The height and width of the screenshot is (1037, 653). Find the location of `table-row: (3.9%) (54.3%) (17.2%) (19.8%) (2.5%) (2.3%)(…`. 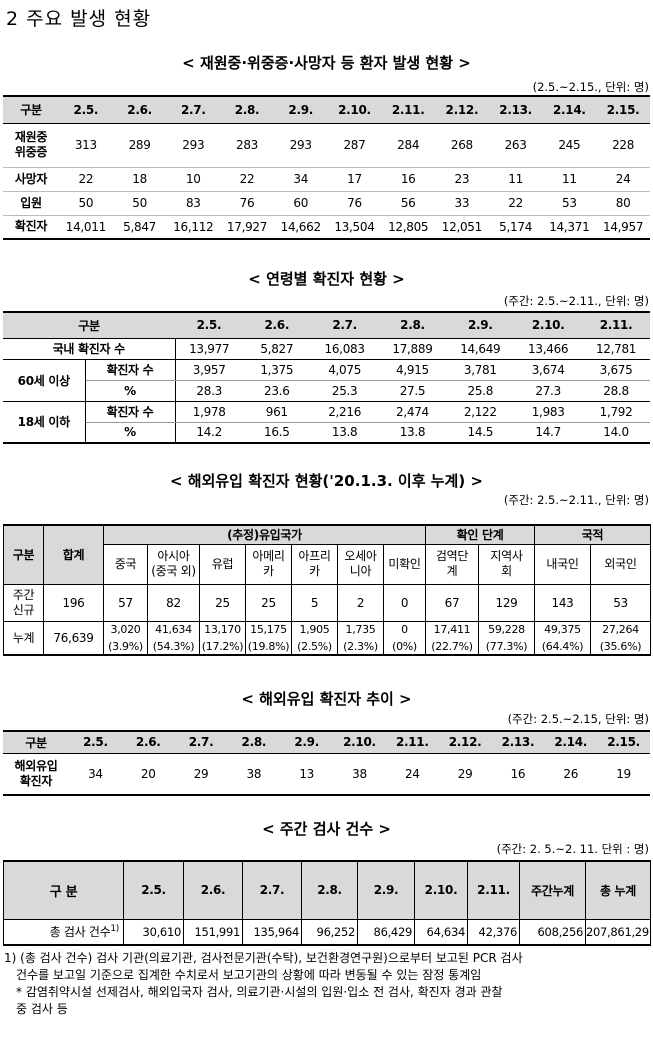

table-row: (3.9%) (54.3%) (17.2%) (19.8%) (2.5%) (2.3%)(… is located at coordinates (328, 647).